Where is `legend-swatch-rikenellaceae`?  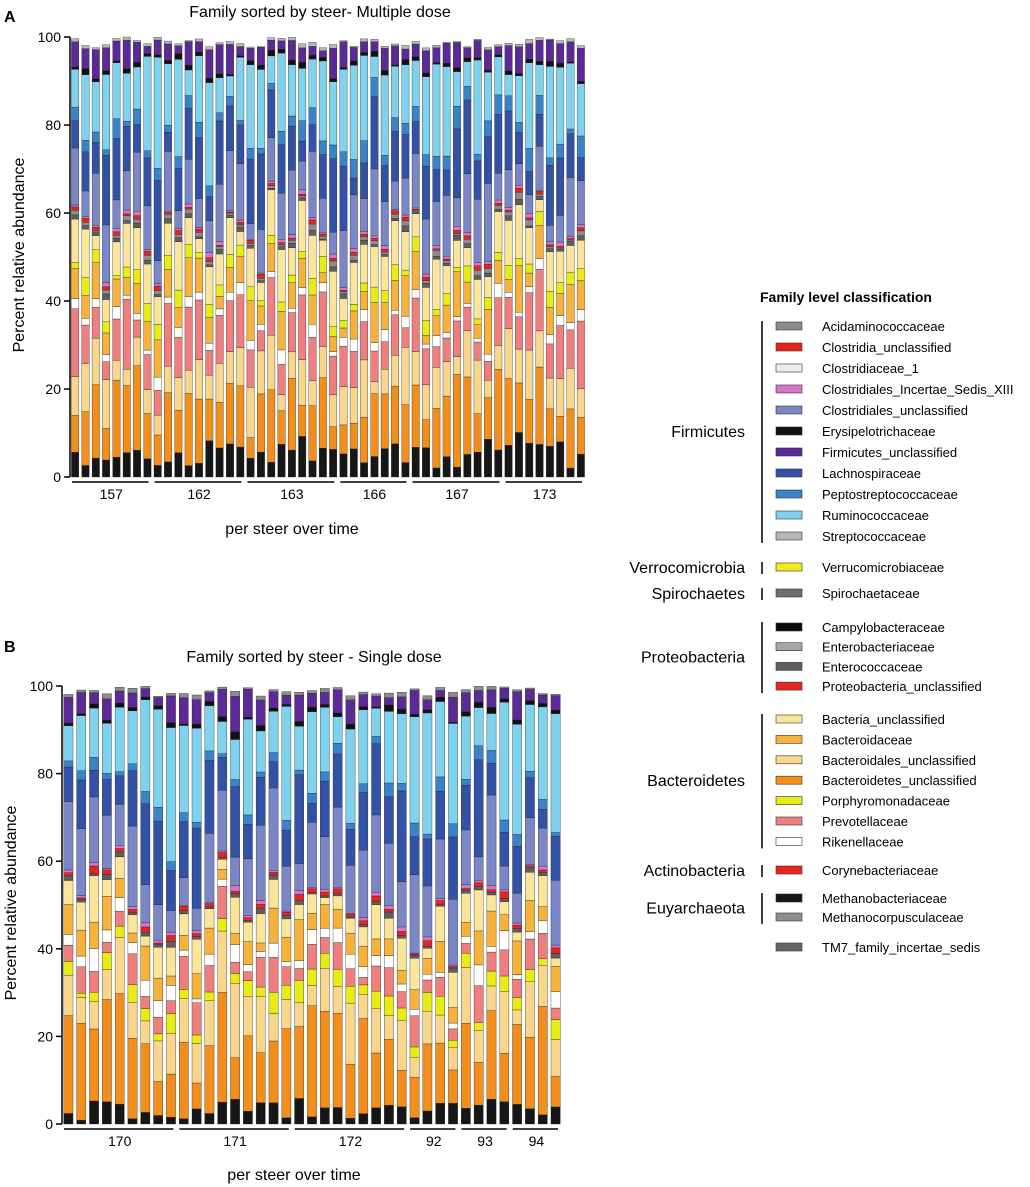 legend-swatch-rikenellaceae is located at coordinates (789, 841).